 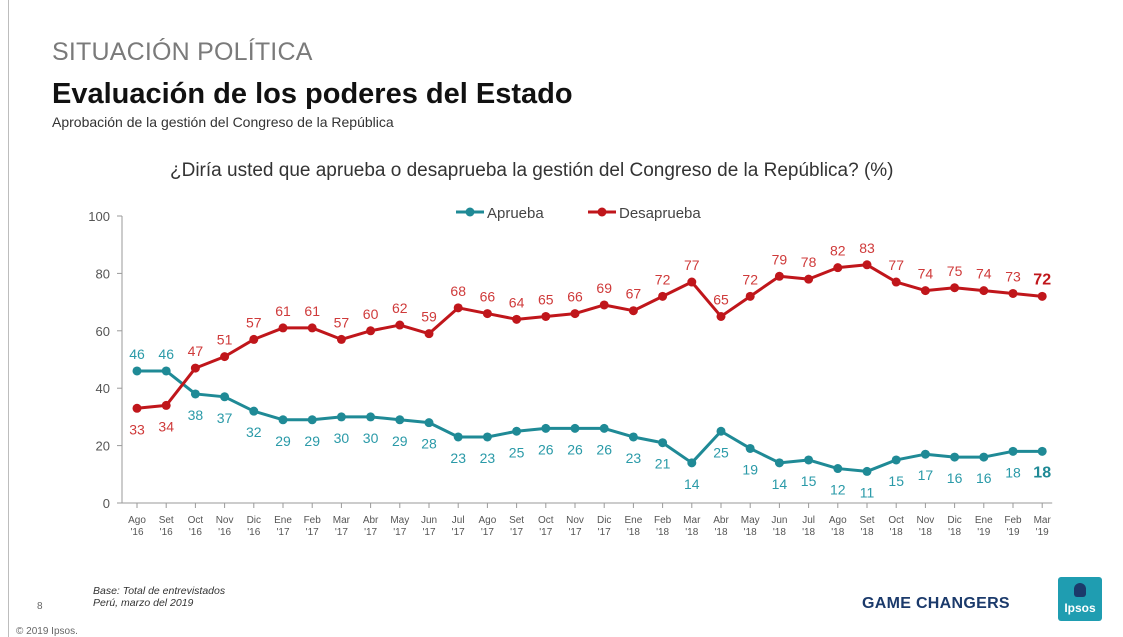 I want to click on data-label-desaprueba: 74, so click(x=984, y=274).